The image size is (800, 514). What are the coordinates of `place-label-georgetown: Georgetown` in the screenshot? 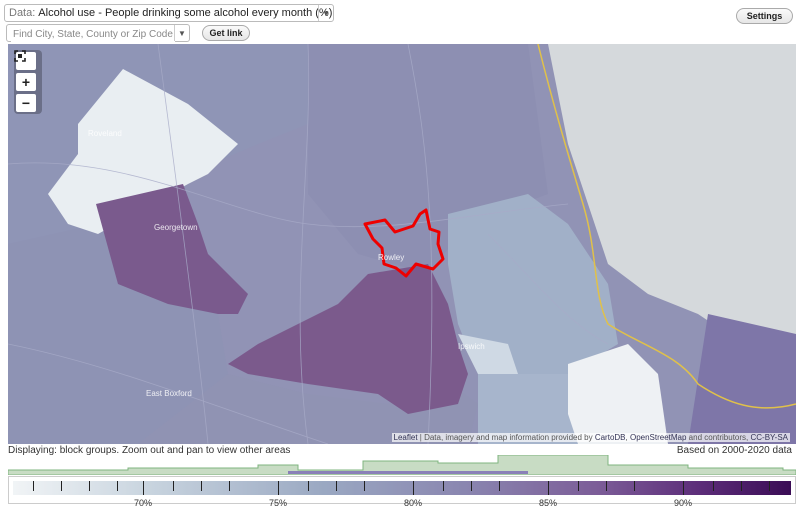 It's located at (176, 227).